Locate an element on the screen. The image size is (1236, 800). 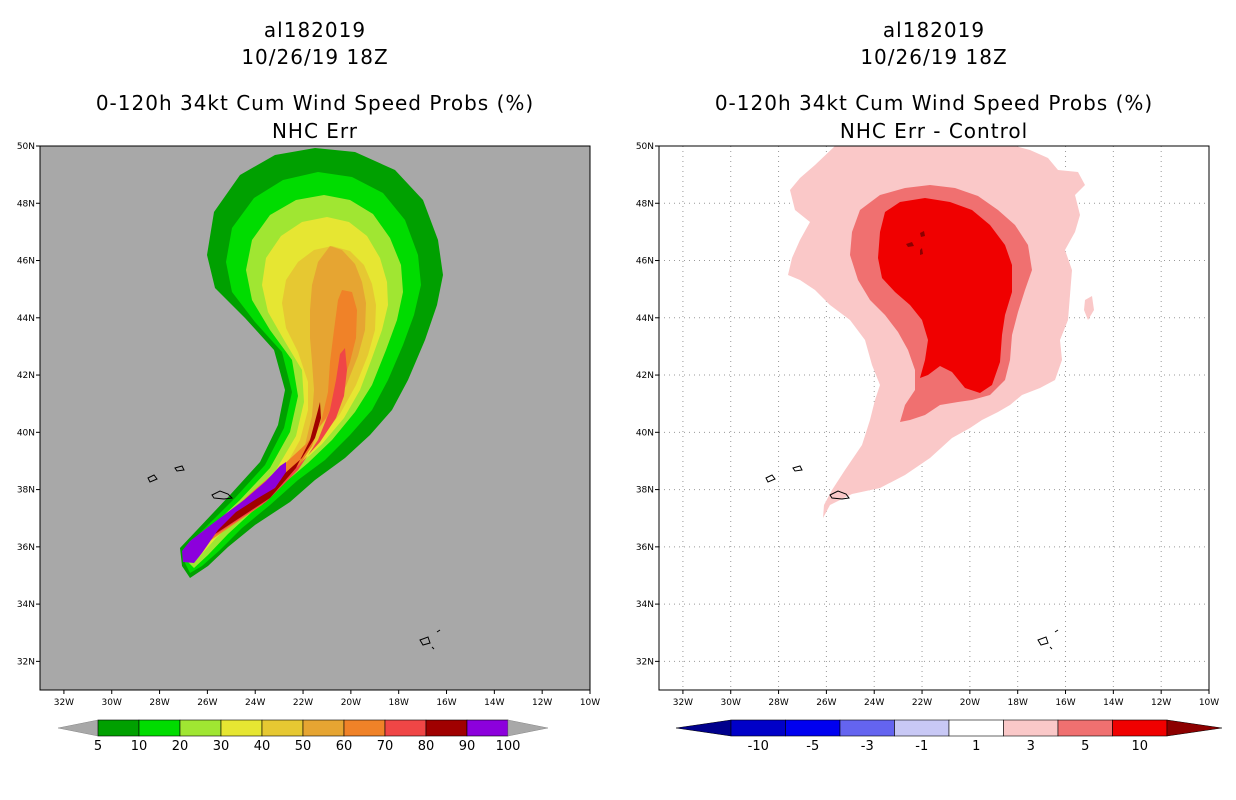
left-xtick-label: 12W is located at coordinates (542, 703).